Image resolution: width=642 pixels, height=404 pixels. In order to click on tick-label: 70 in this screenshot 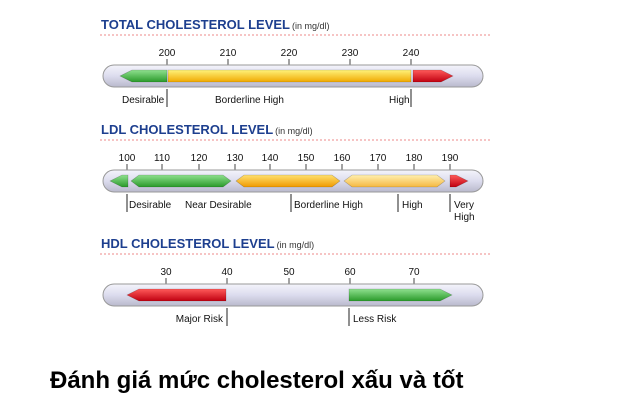, I will do `click(414, 272)`.